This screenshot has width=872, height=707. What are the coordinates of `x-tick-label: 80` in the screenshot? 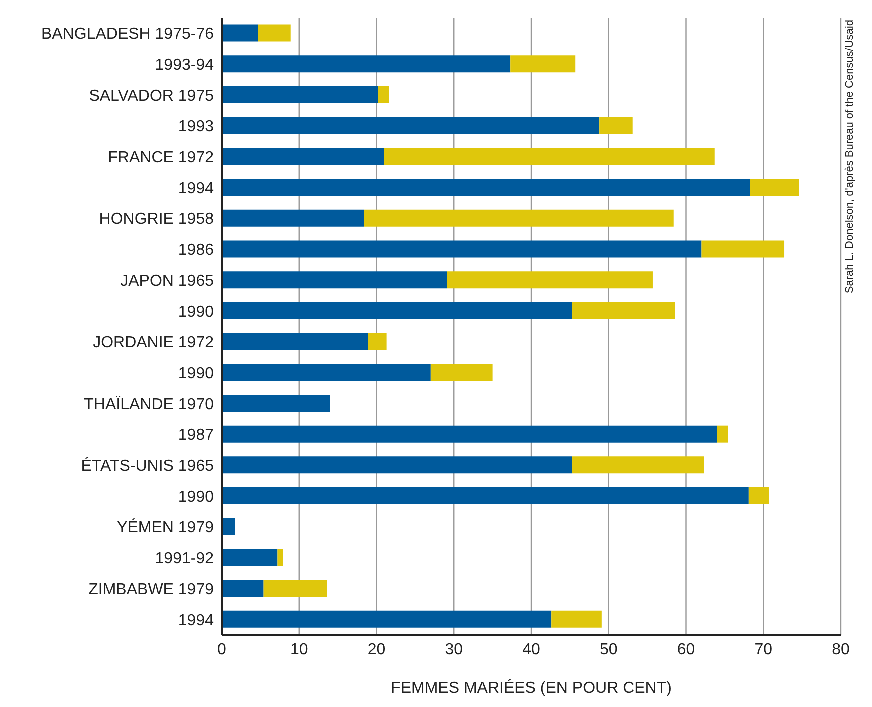 It's located at (841, 649).